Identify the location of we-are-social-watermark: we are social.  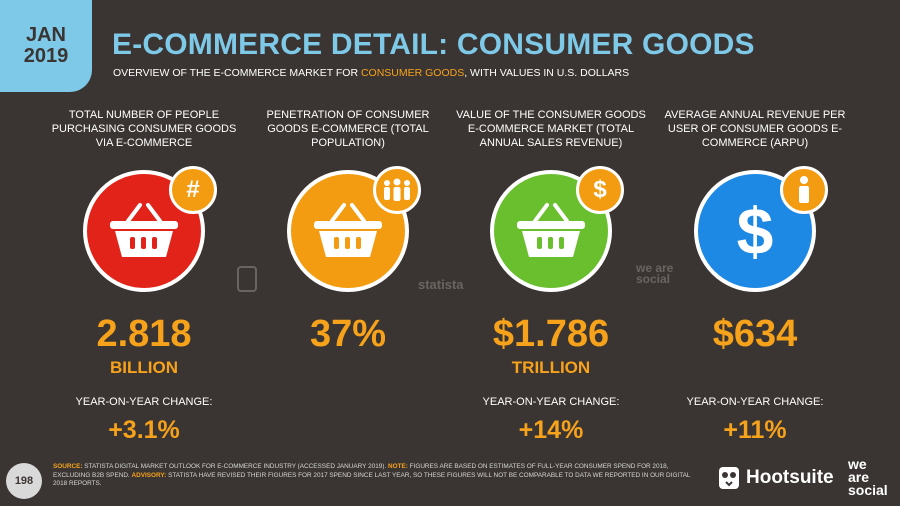
(655, 273).